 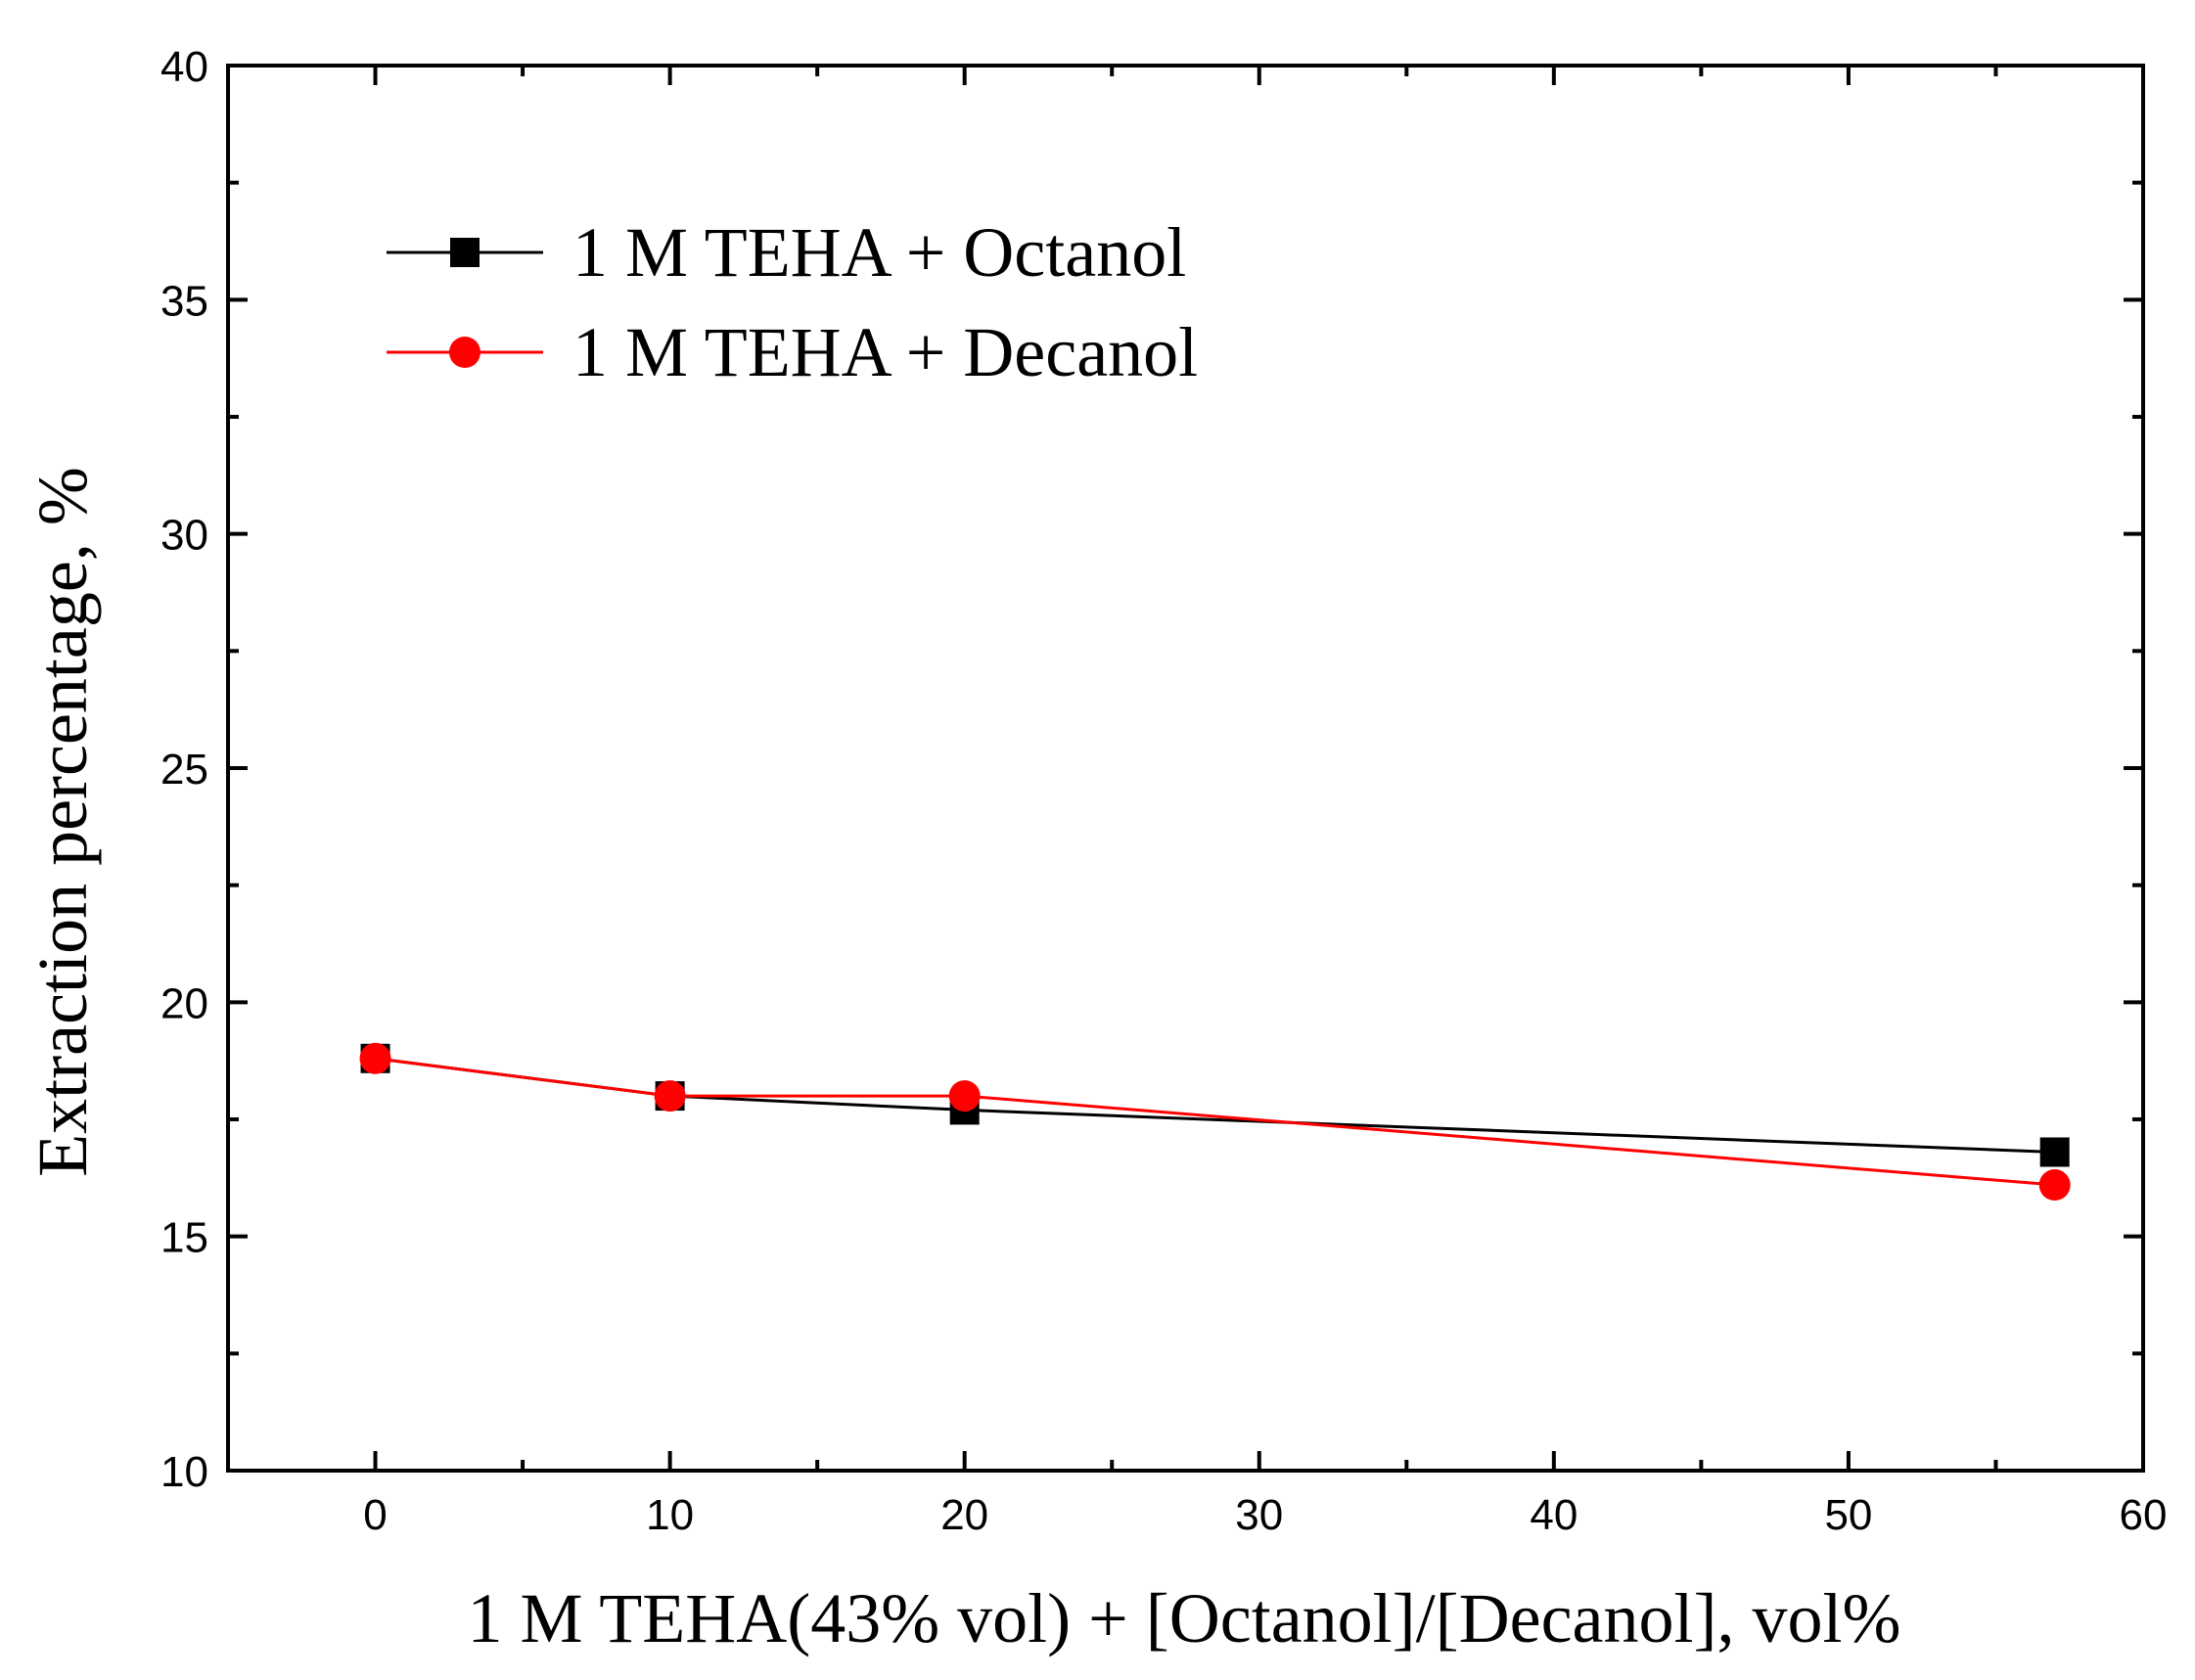 I want to click on legend: 1 M TEHA + Octanol 1 M TEHA + Decanol, so click(x=793, y=302).